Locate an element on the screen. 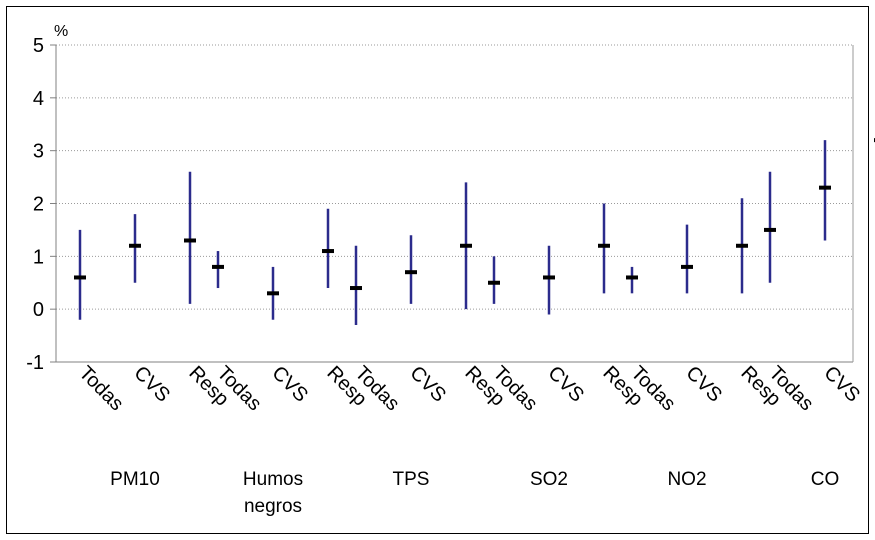  y-tick-label: 0 is located at coordinates (38, 310).